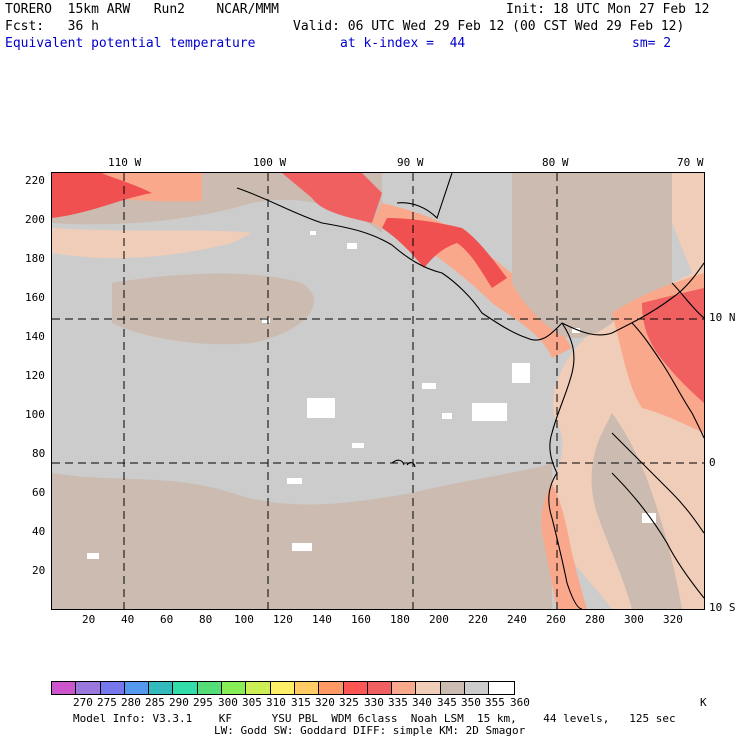 This screenshot has height=740, width=740. Describe the element at coordinates (322, 619) in the screenshot. I see `x-label: 140` at that location.